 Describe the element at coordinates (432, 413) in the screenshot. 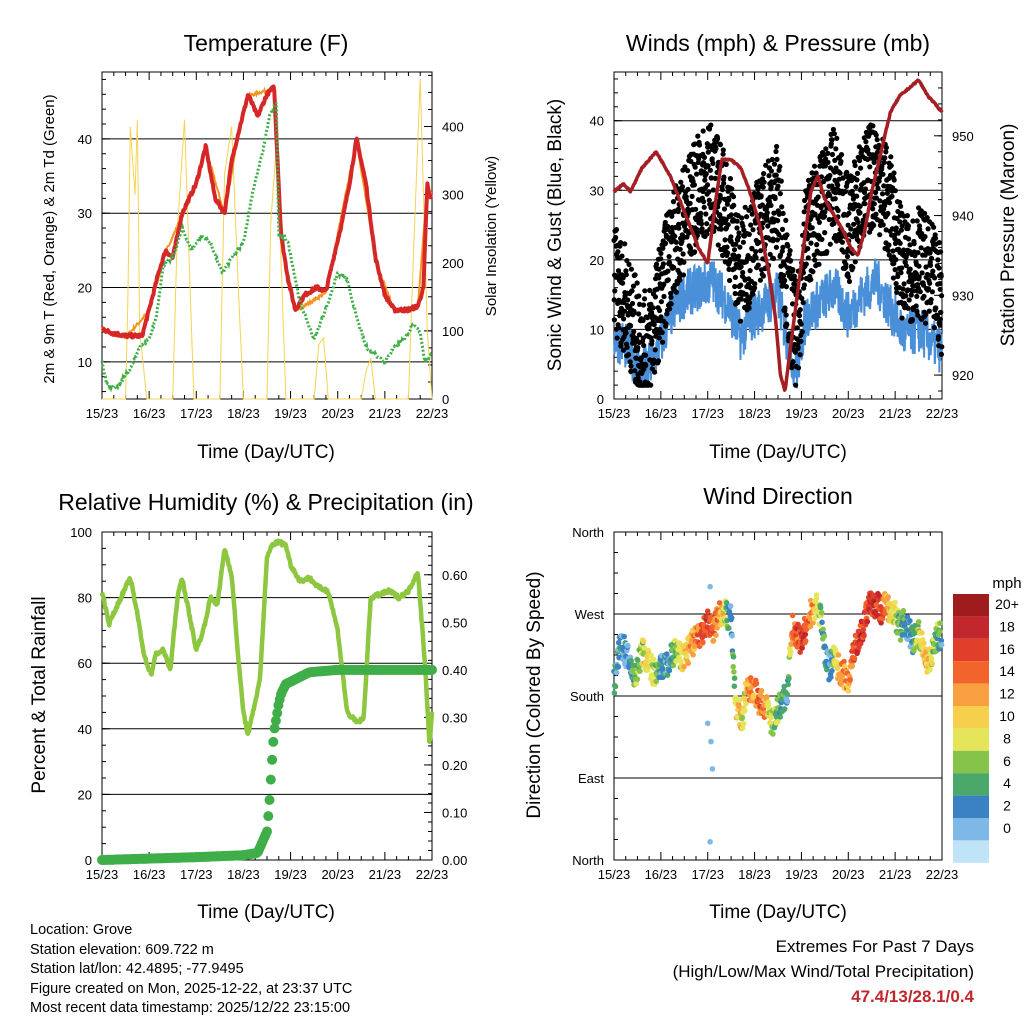

I see `x-tick-label: 22/23` at that location.